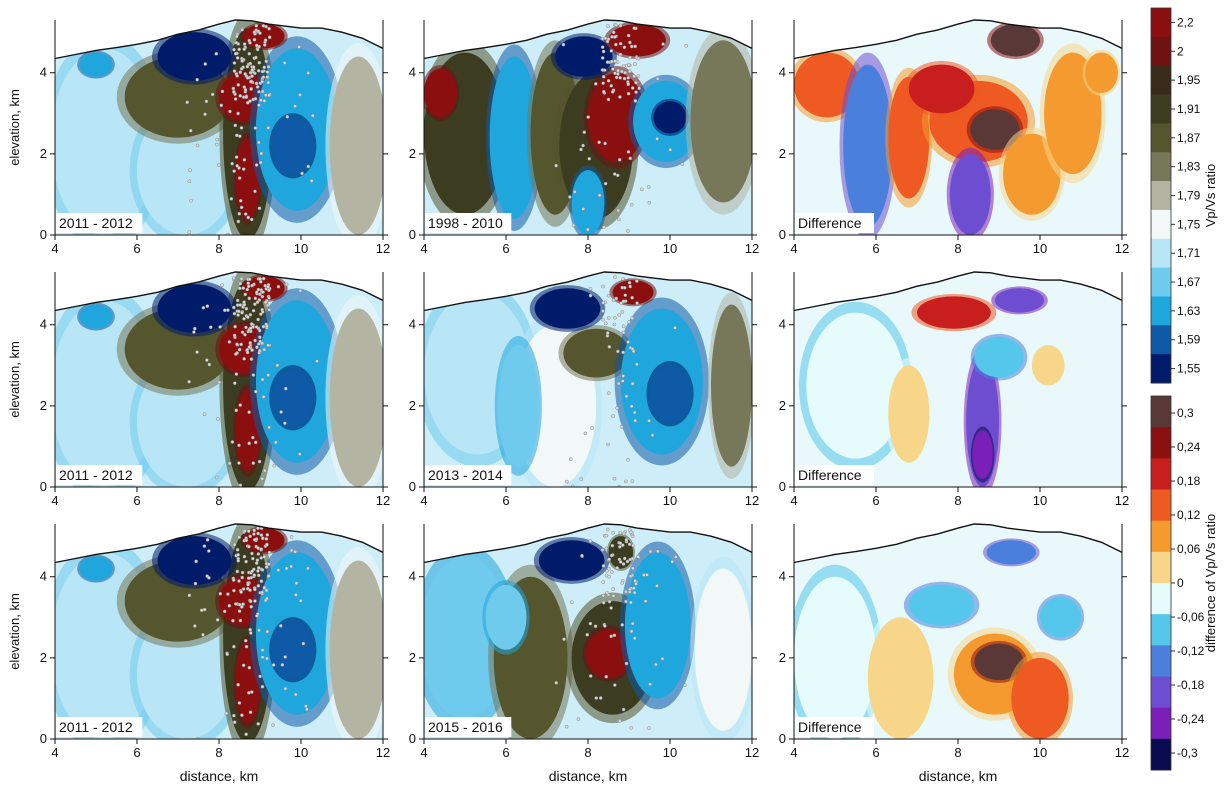 This screenshot has width=1224, height=798. What do you see at coordinates (54, 500) in the screenshot?
I see `x-tick-label: 4` at bounding box center [54, 500].